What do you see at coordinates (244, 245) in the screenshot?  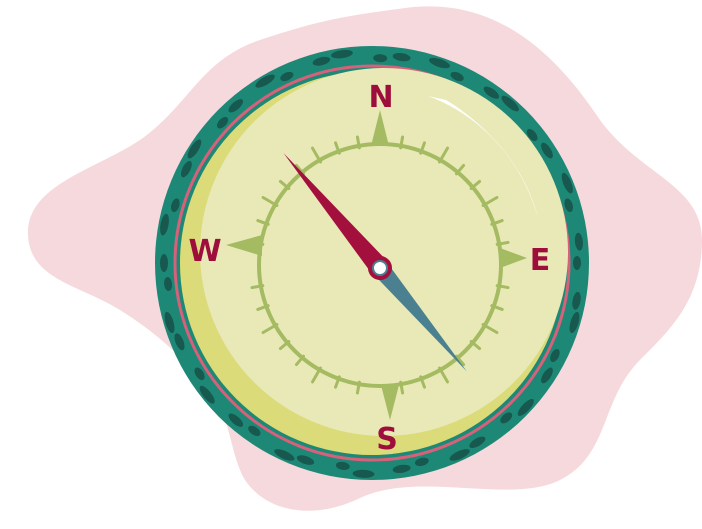 I see `west-pointer` at bounding box center [244, 245].